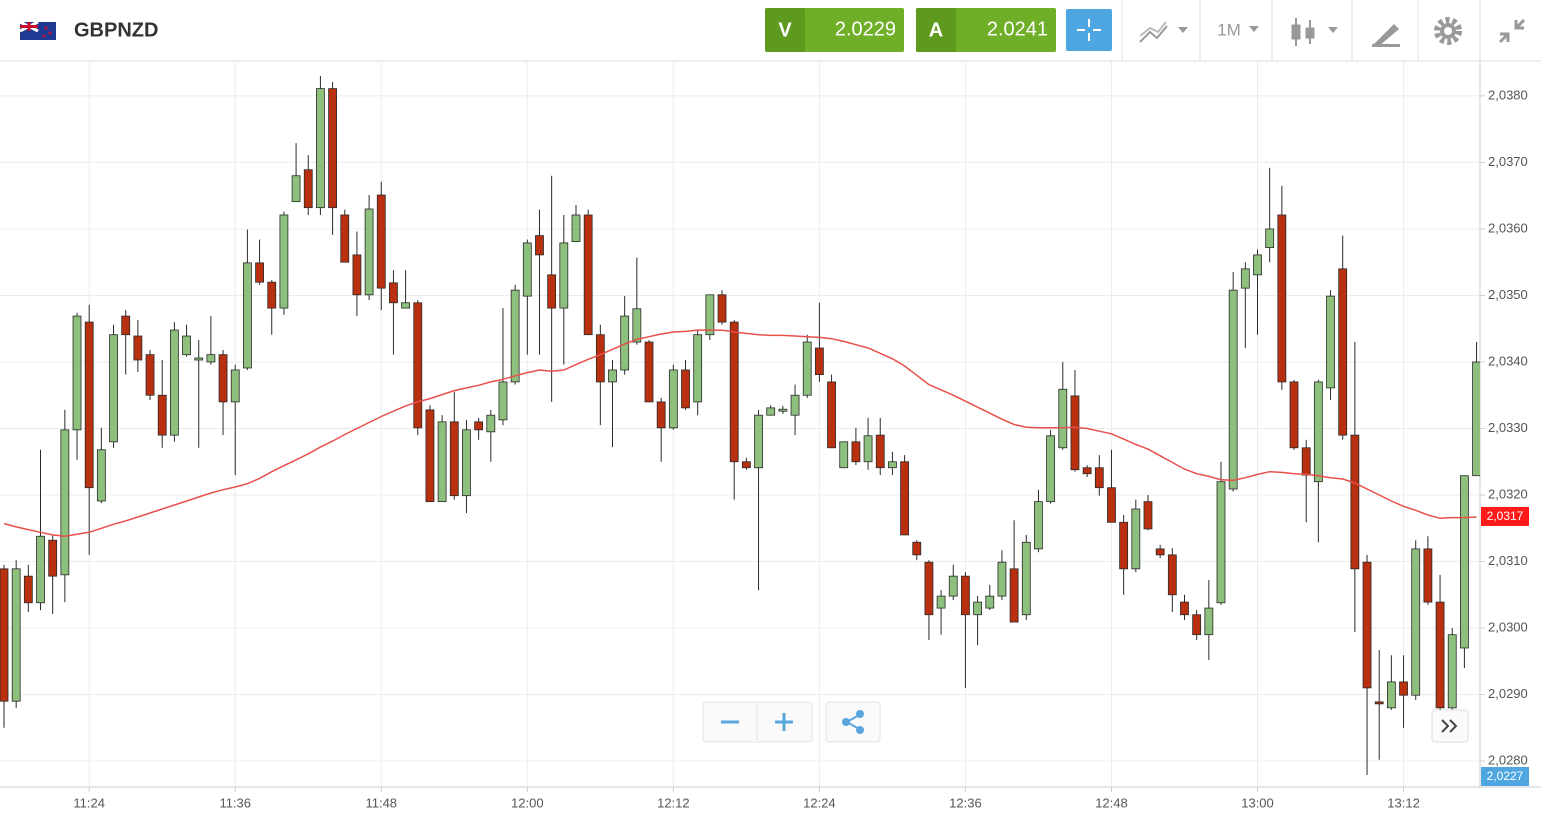 Image resolution: width=1541 pixels, height=826 pixels. What do you see at coordinates (116, 30) in the screenshot?
I see `symbol: GBPNZD` at bounding box center [116, 30].